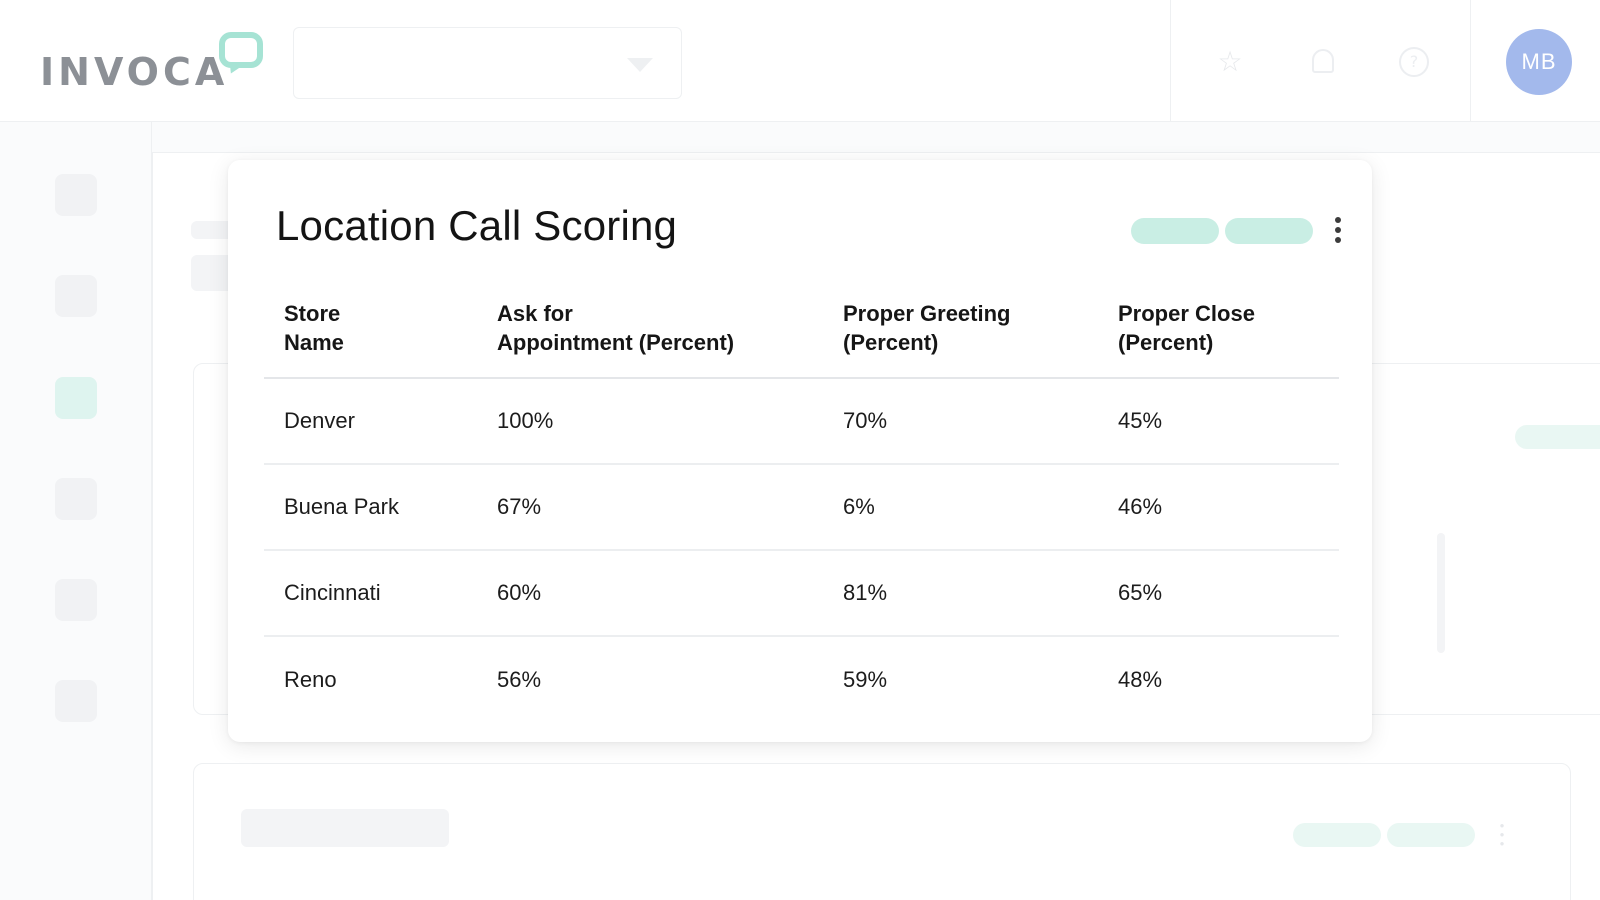 This screenshot has height=900, width=1600. I want to click on bell-icon, so click(1323, 62).